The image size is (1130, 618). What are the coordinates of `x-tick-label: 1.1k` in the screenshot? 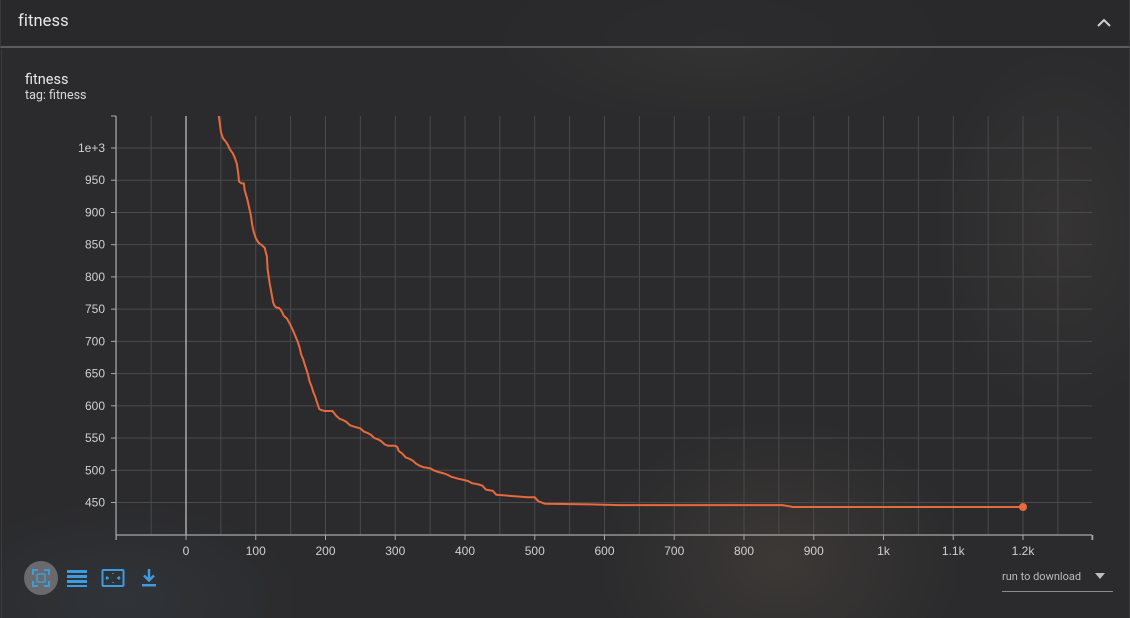 It's located at (954, 551).